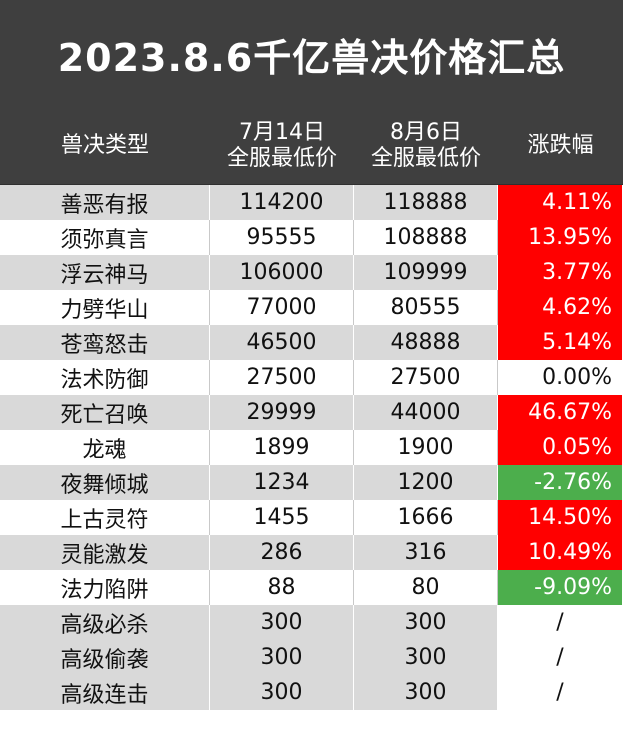  Describe the element at coordinates (426, 272) in the screenshot. I see `row-aug-price: 109999` at that location.